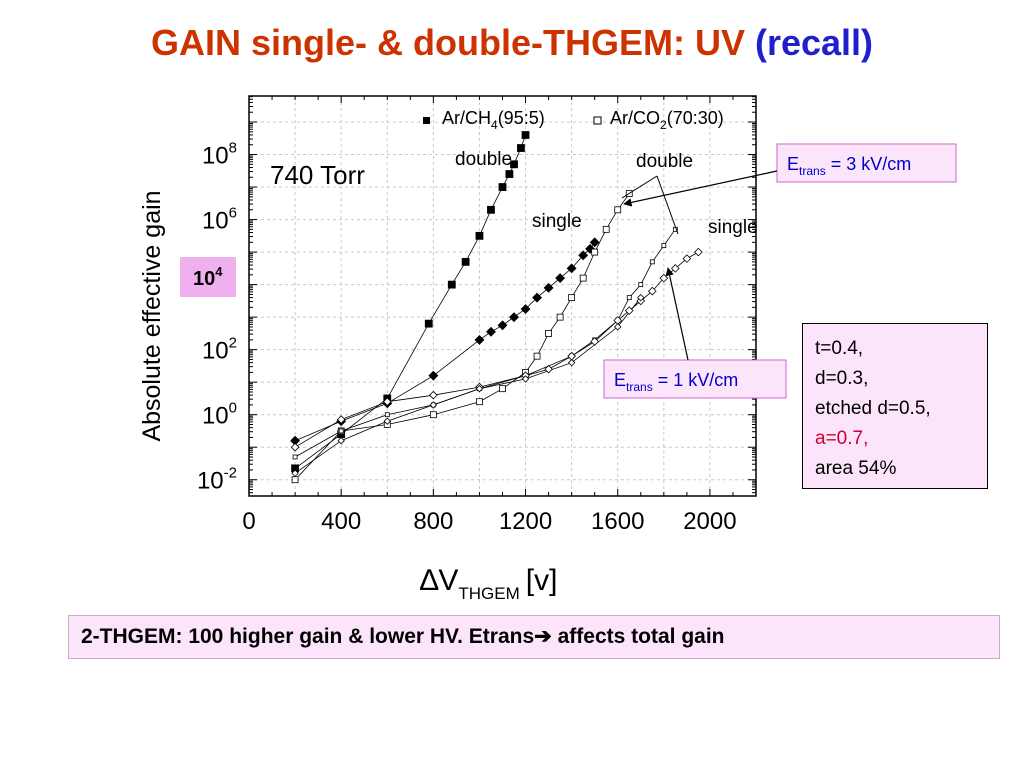 Image resolution: width=1024 pixels, height=768 pixels. I want to click on info-line-pitch: a=0.7,, so click(842, 438).